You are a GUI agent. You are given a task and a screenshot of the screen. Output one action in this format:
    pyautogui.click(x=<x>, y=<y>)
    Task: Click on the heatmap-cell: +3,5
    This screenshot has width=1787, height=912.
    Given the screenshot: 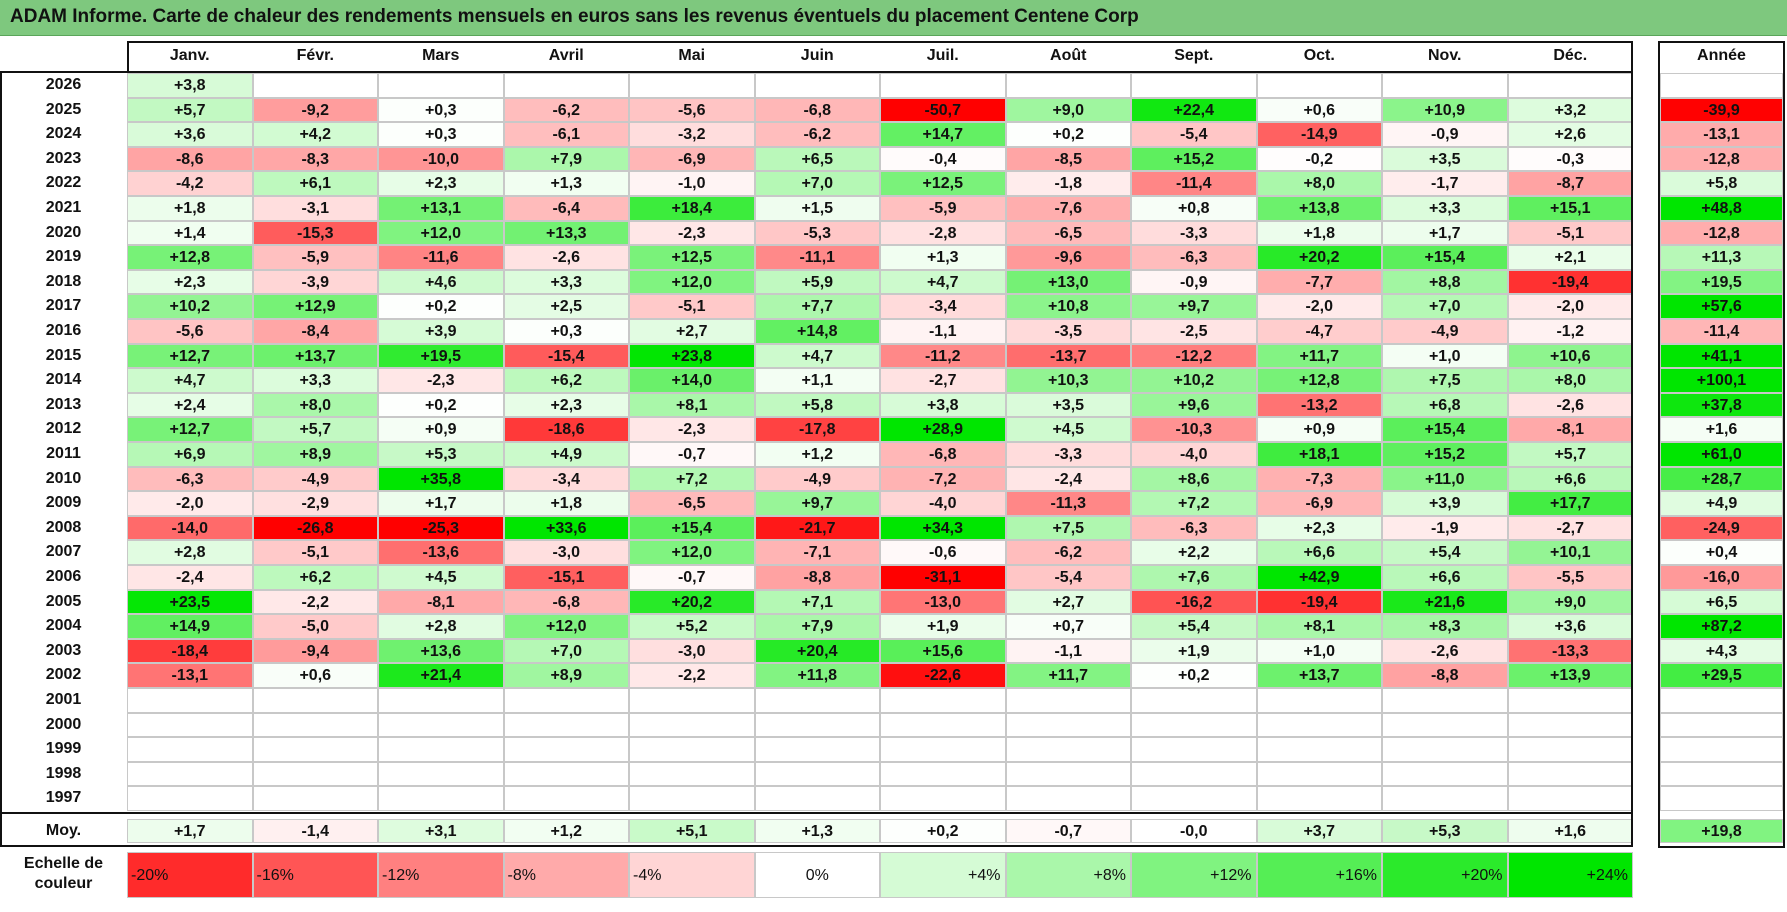 What is the action you would take?
    pyautogui.click(x=1068, y=405)
    